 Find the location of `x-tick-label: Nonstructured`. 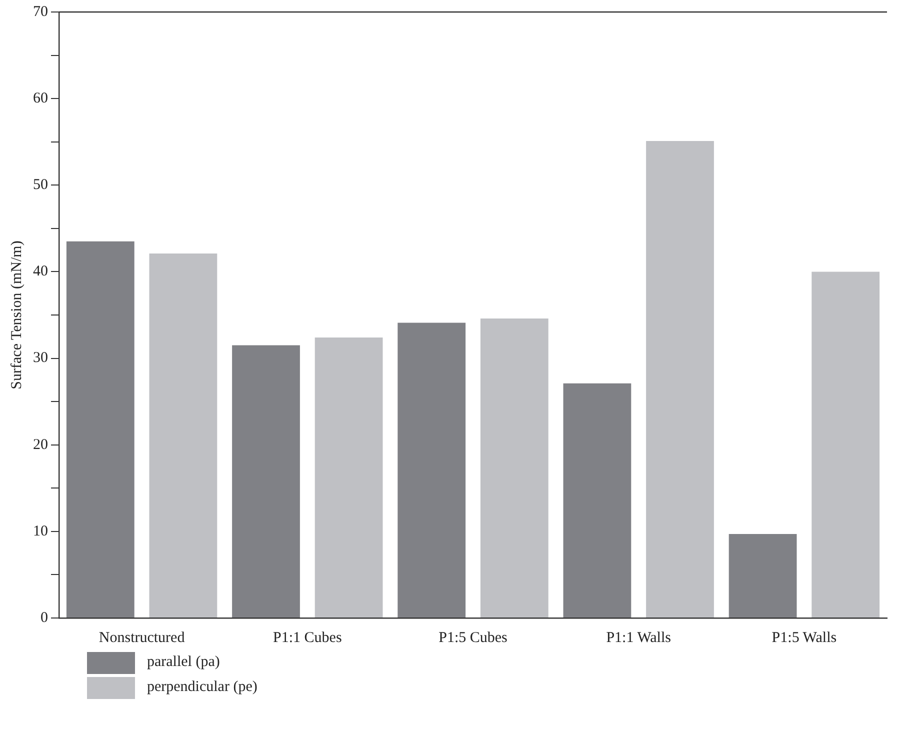

x-tick-label: Nonstructured is located at coordinates (142, 638).